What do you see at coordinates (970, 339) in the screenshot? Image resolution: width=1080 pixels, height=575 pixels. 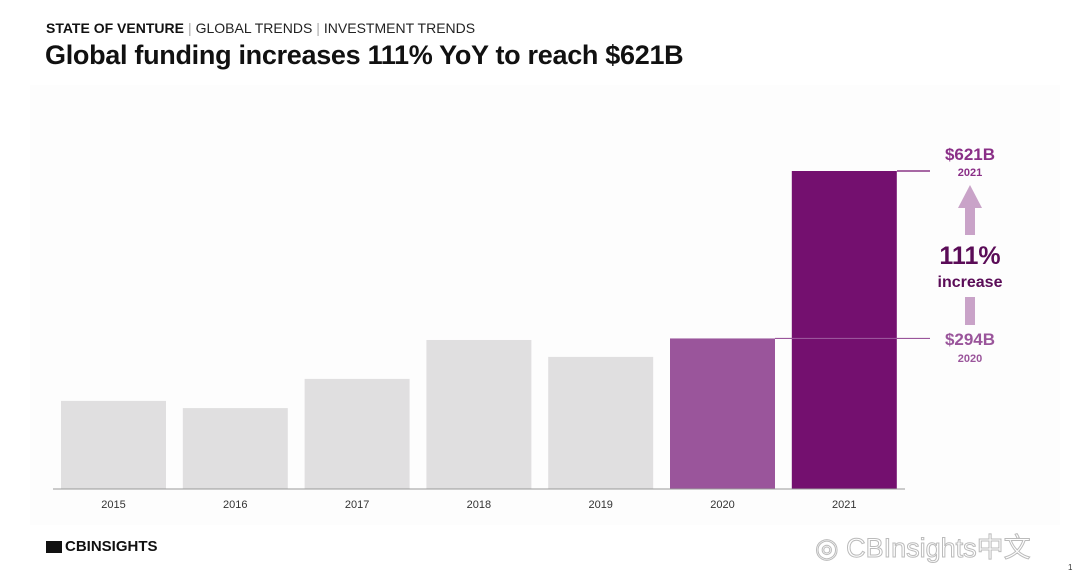 I see `bottom-value-label: $294B` at bounding box center [970, 339].